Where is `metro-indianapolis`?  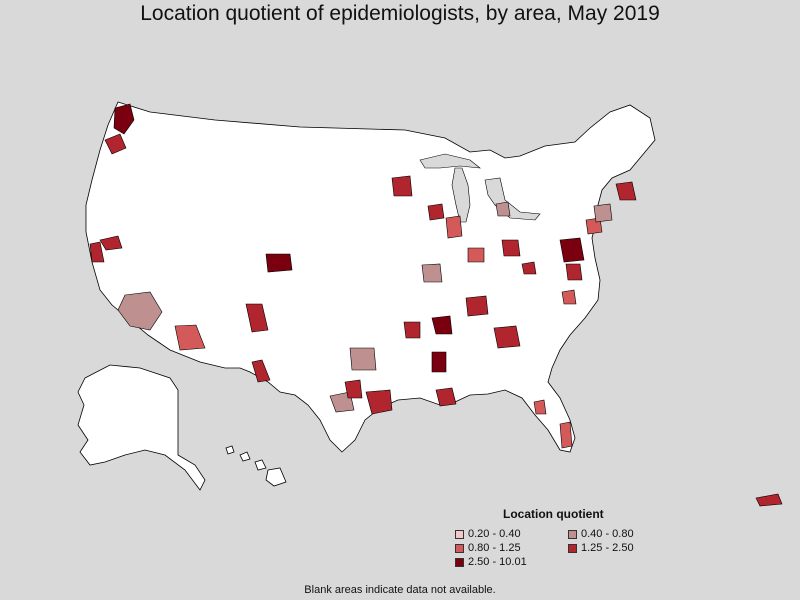 metro-indianapolis is located at coordinates (476, 255).